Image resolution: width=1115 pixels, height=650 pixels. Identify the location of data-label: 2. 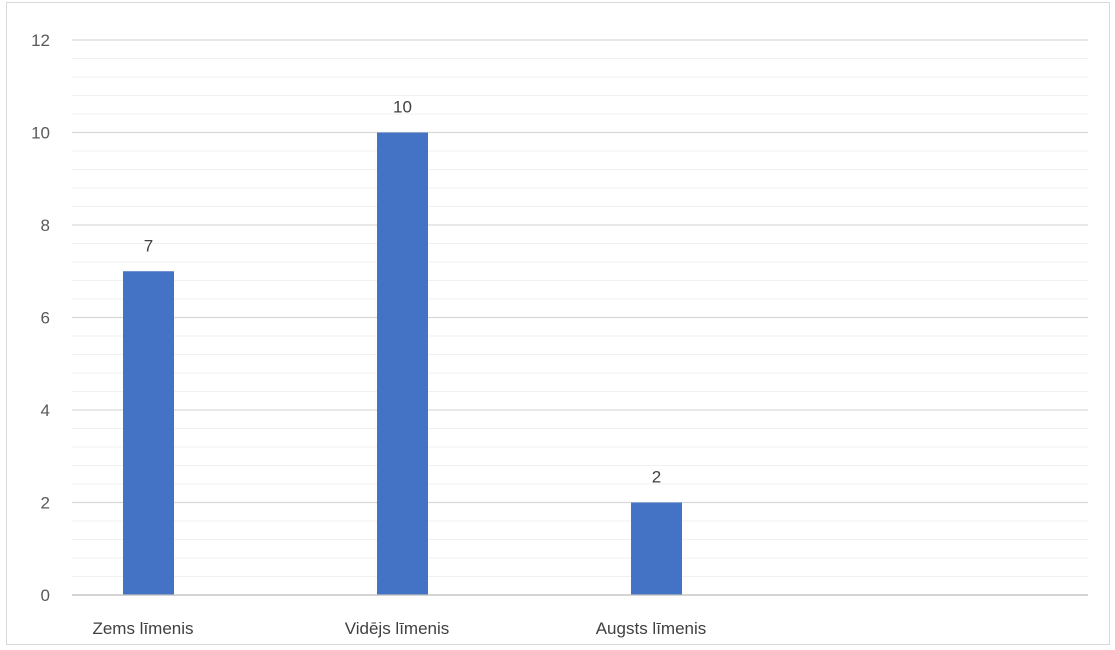
(656, 477).